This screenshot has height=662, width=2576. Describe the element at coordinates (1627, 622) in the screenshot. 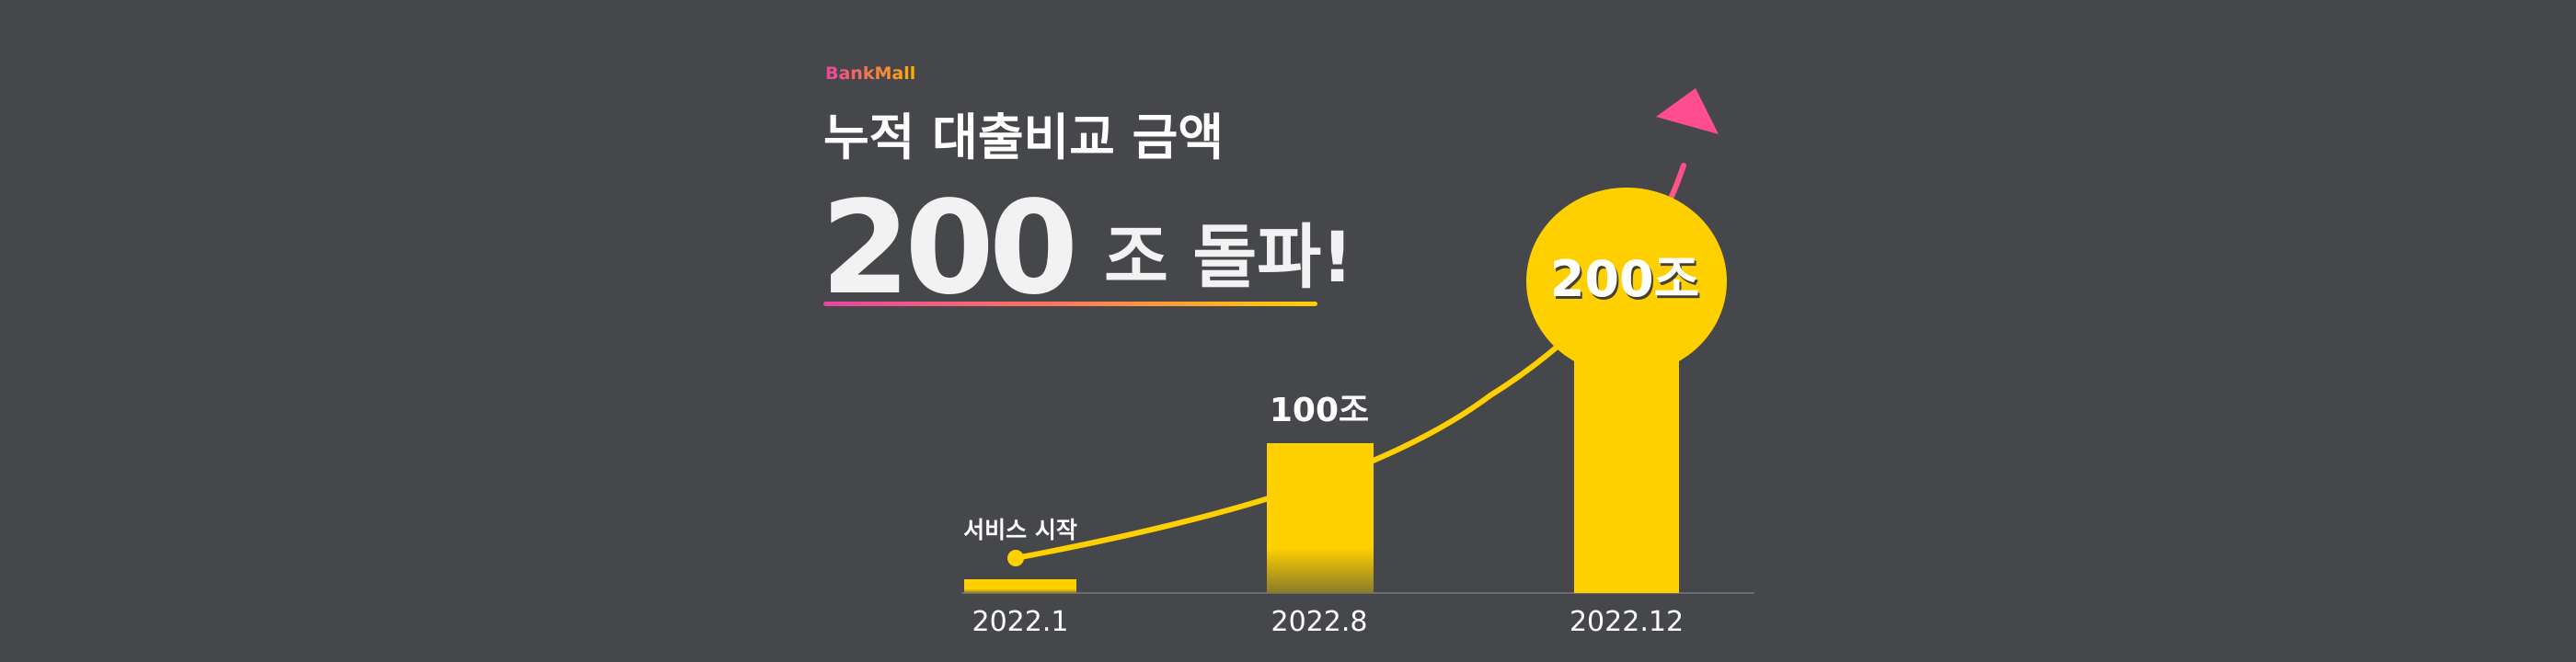

I see `date-label: 2022.12` at that location.